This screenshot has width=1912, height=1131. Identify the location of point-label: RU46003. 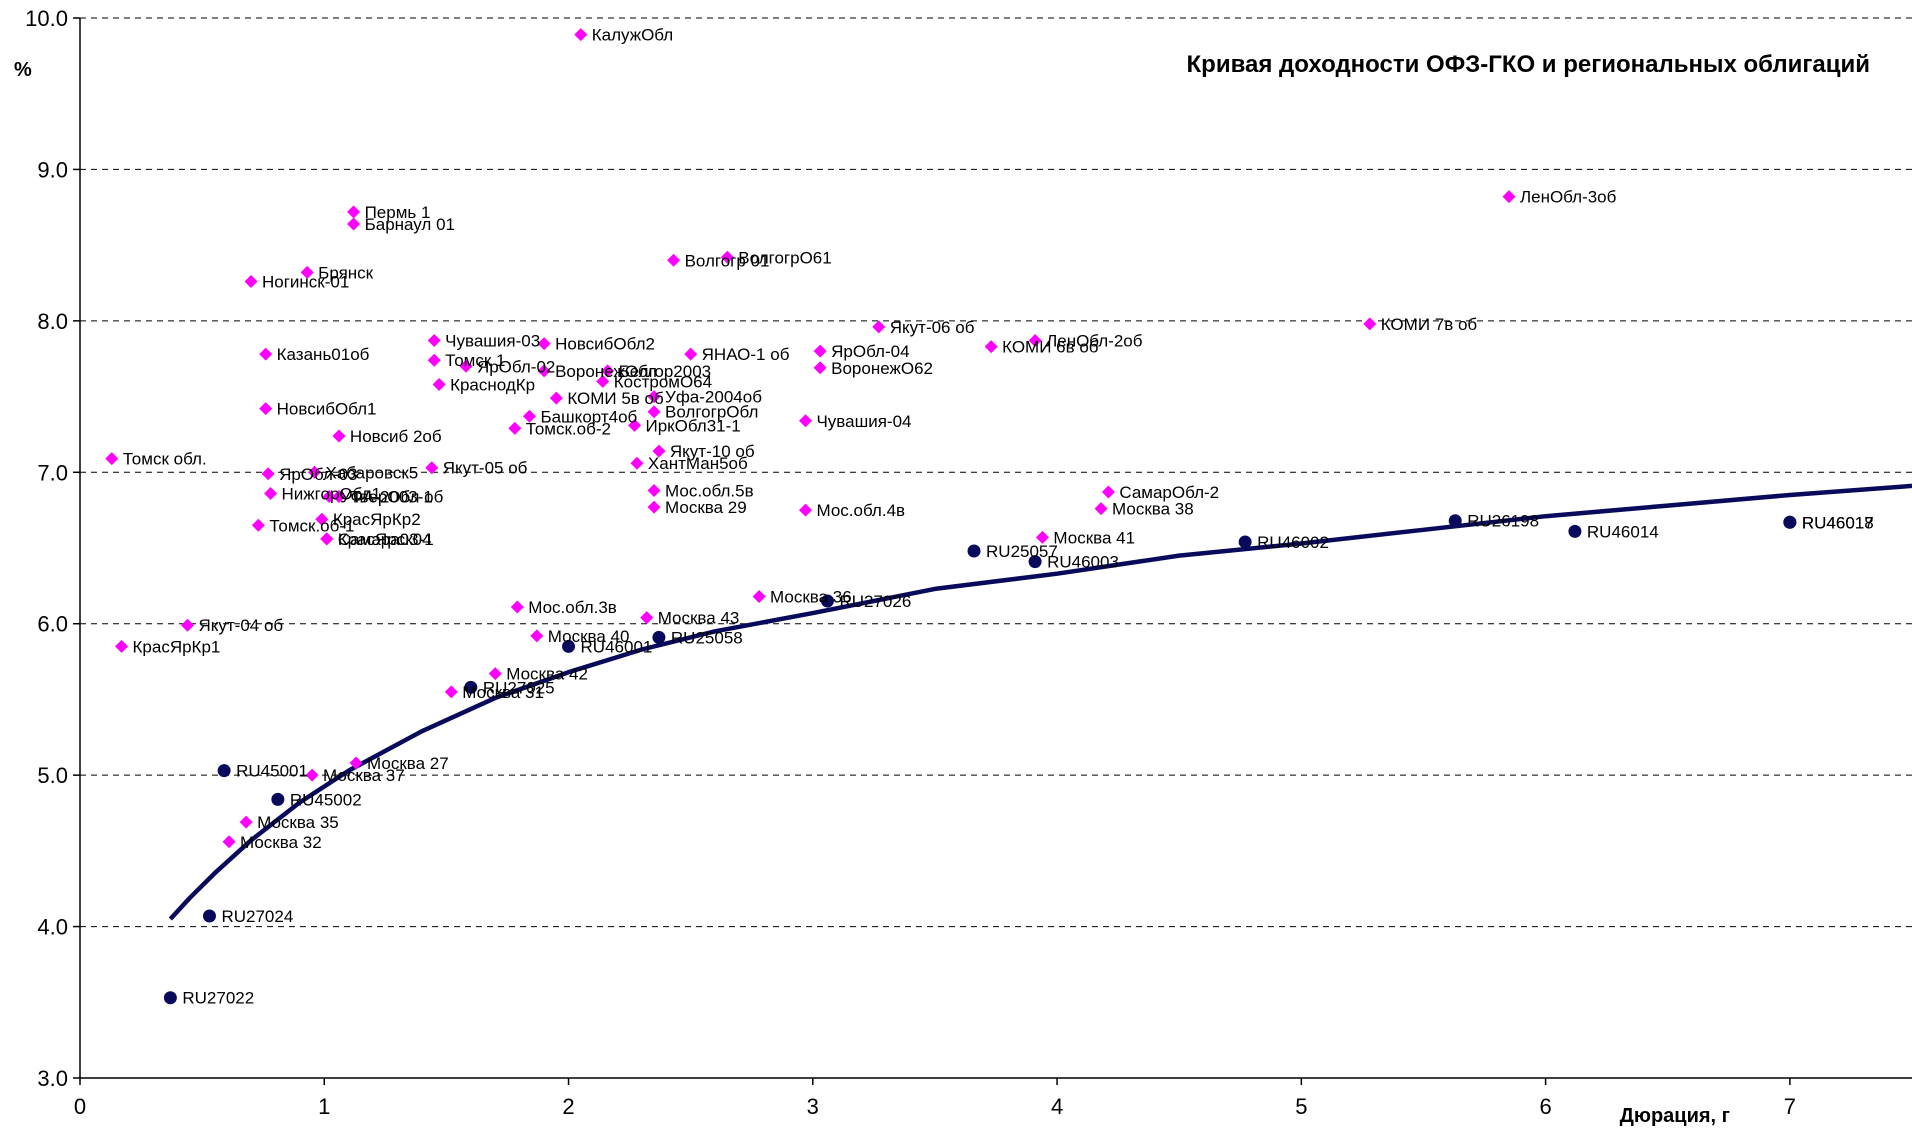
(1083, 562).